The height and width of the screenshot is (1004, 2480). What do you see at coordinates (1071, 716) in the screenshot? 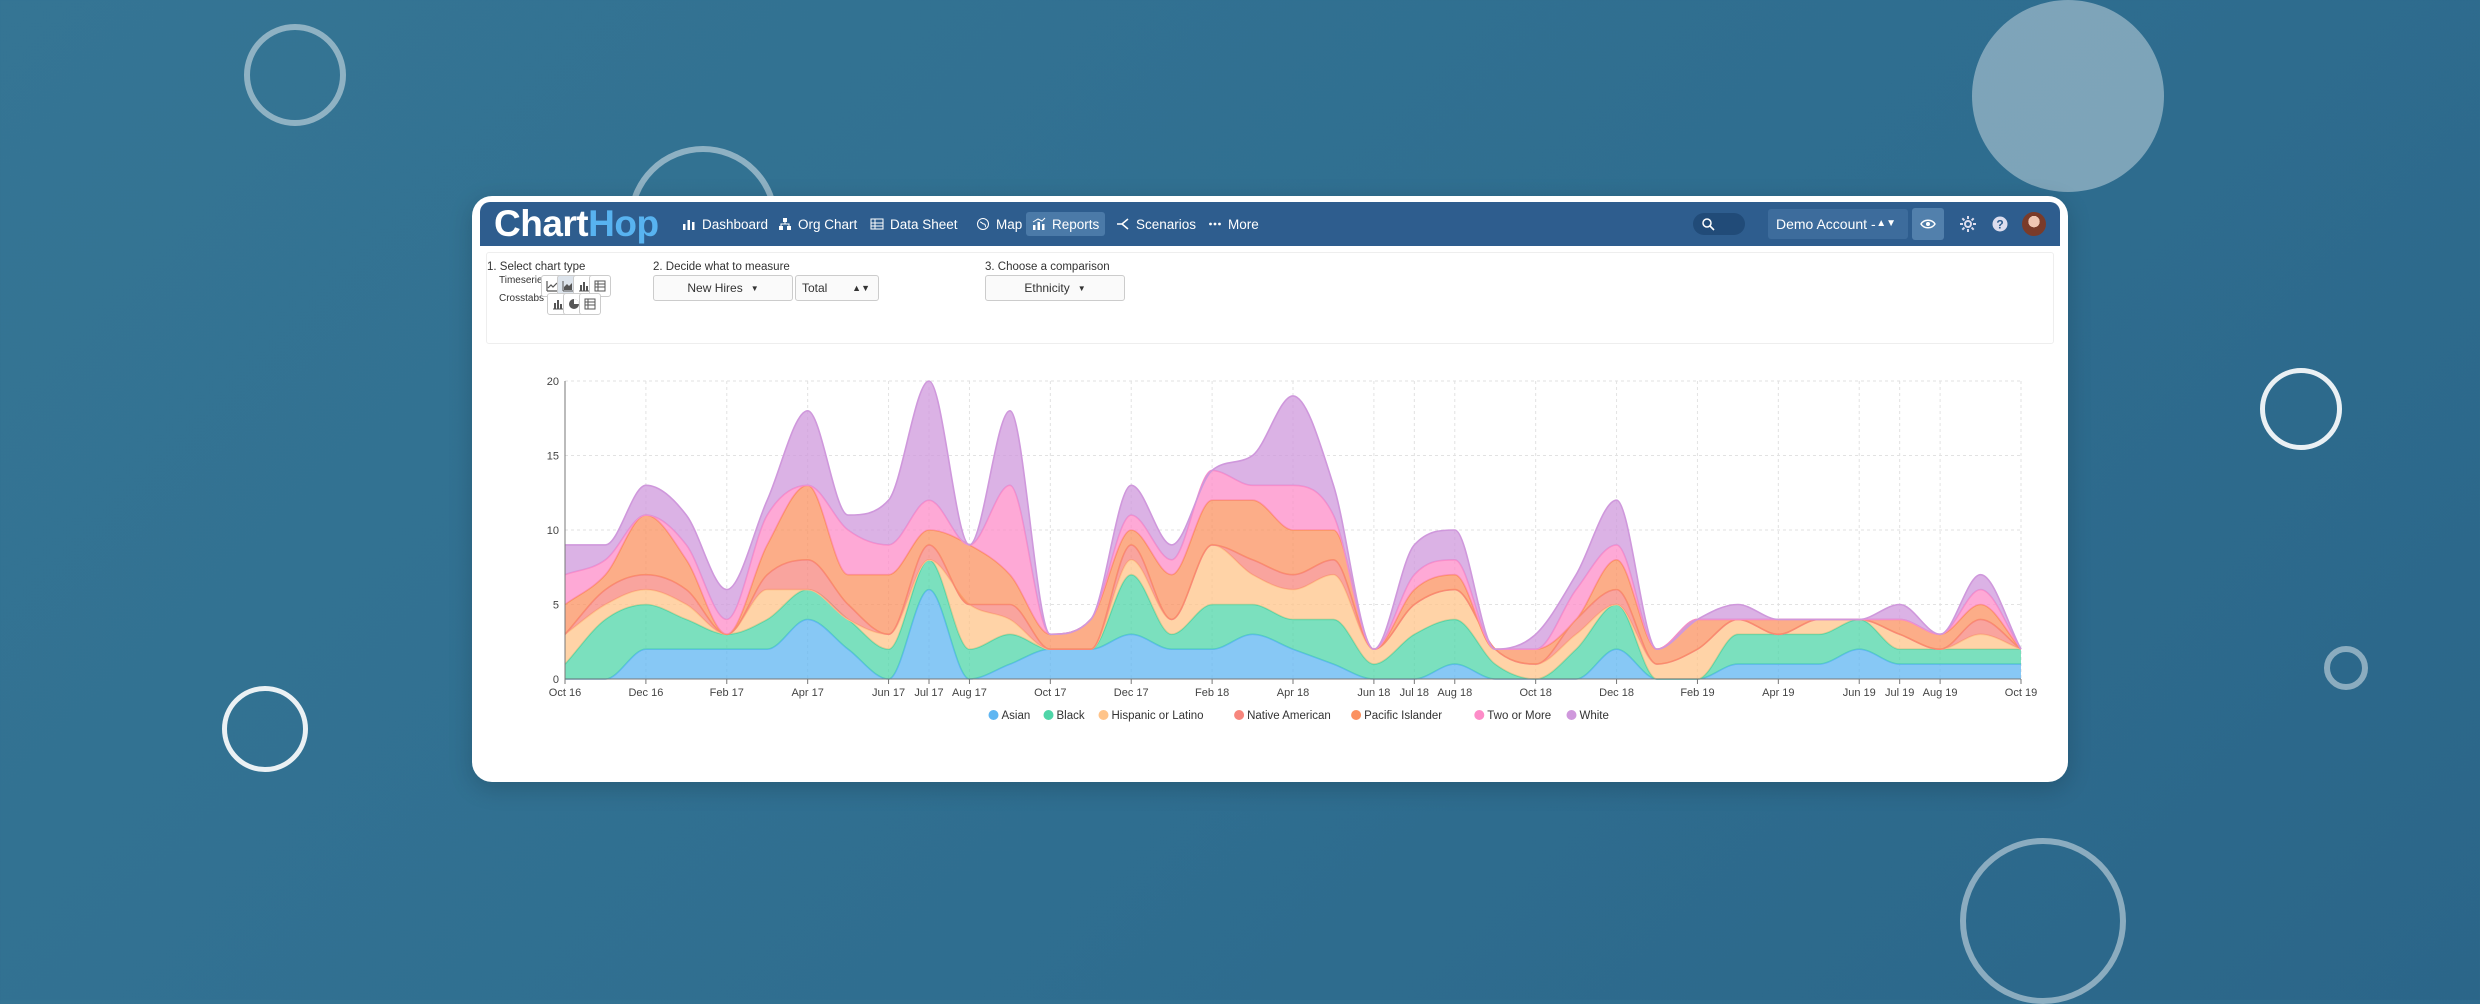
I see `legend-label: Black` at bounding box center [1071, 716].